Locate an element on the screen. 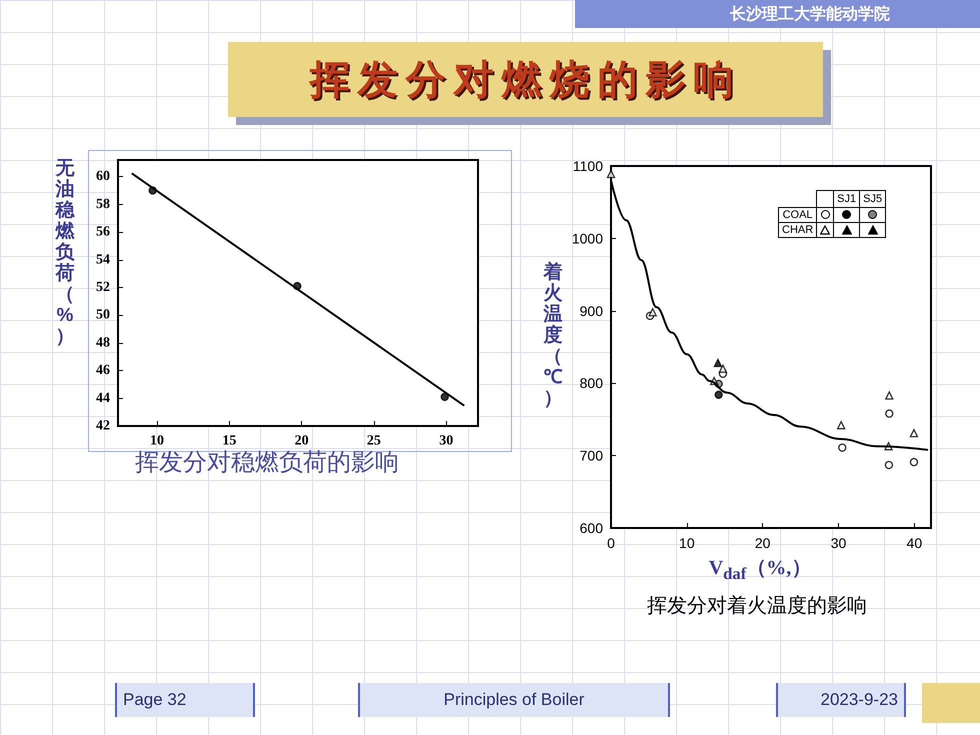 Image resolution: width=980 pixels, height=735 pixels. y-tick-label: 700 is located at coordinates (592, 456).